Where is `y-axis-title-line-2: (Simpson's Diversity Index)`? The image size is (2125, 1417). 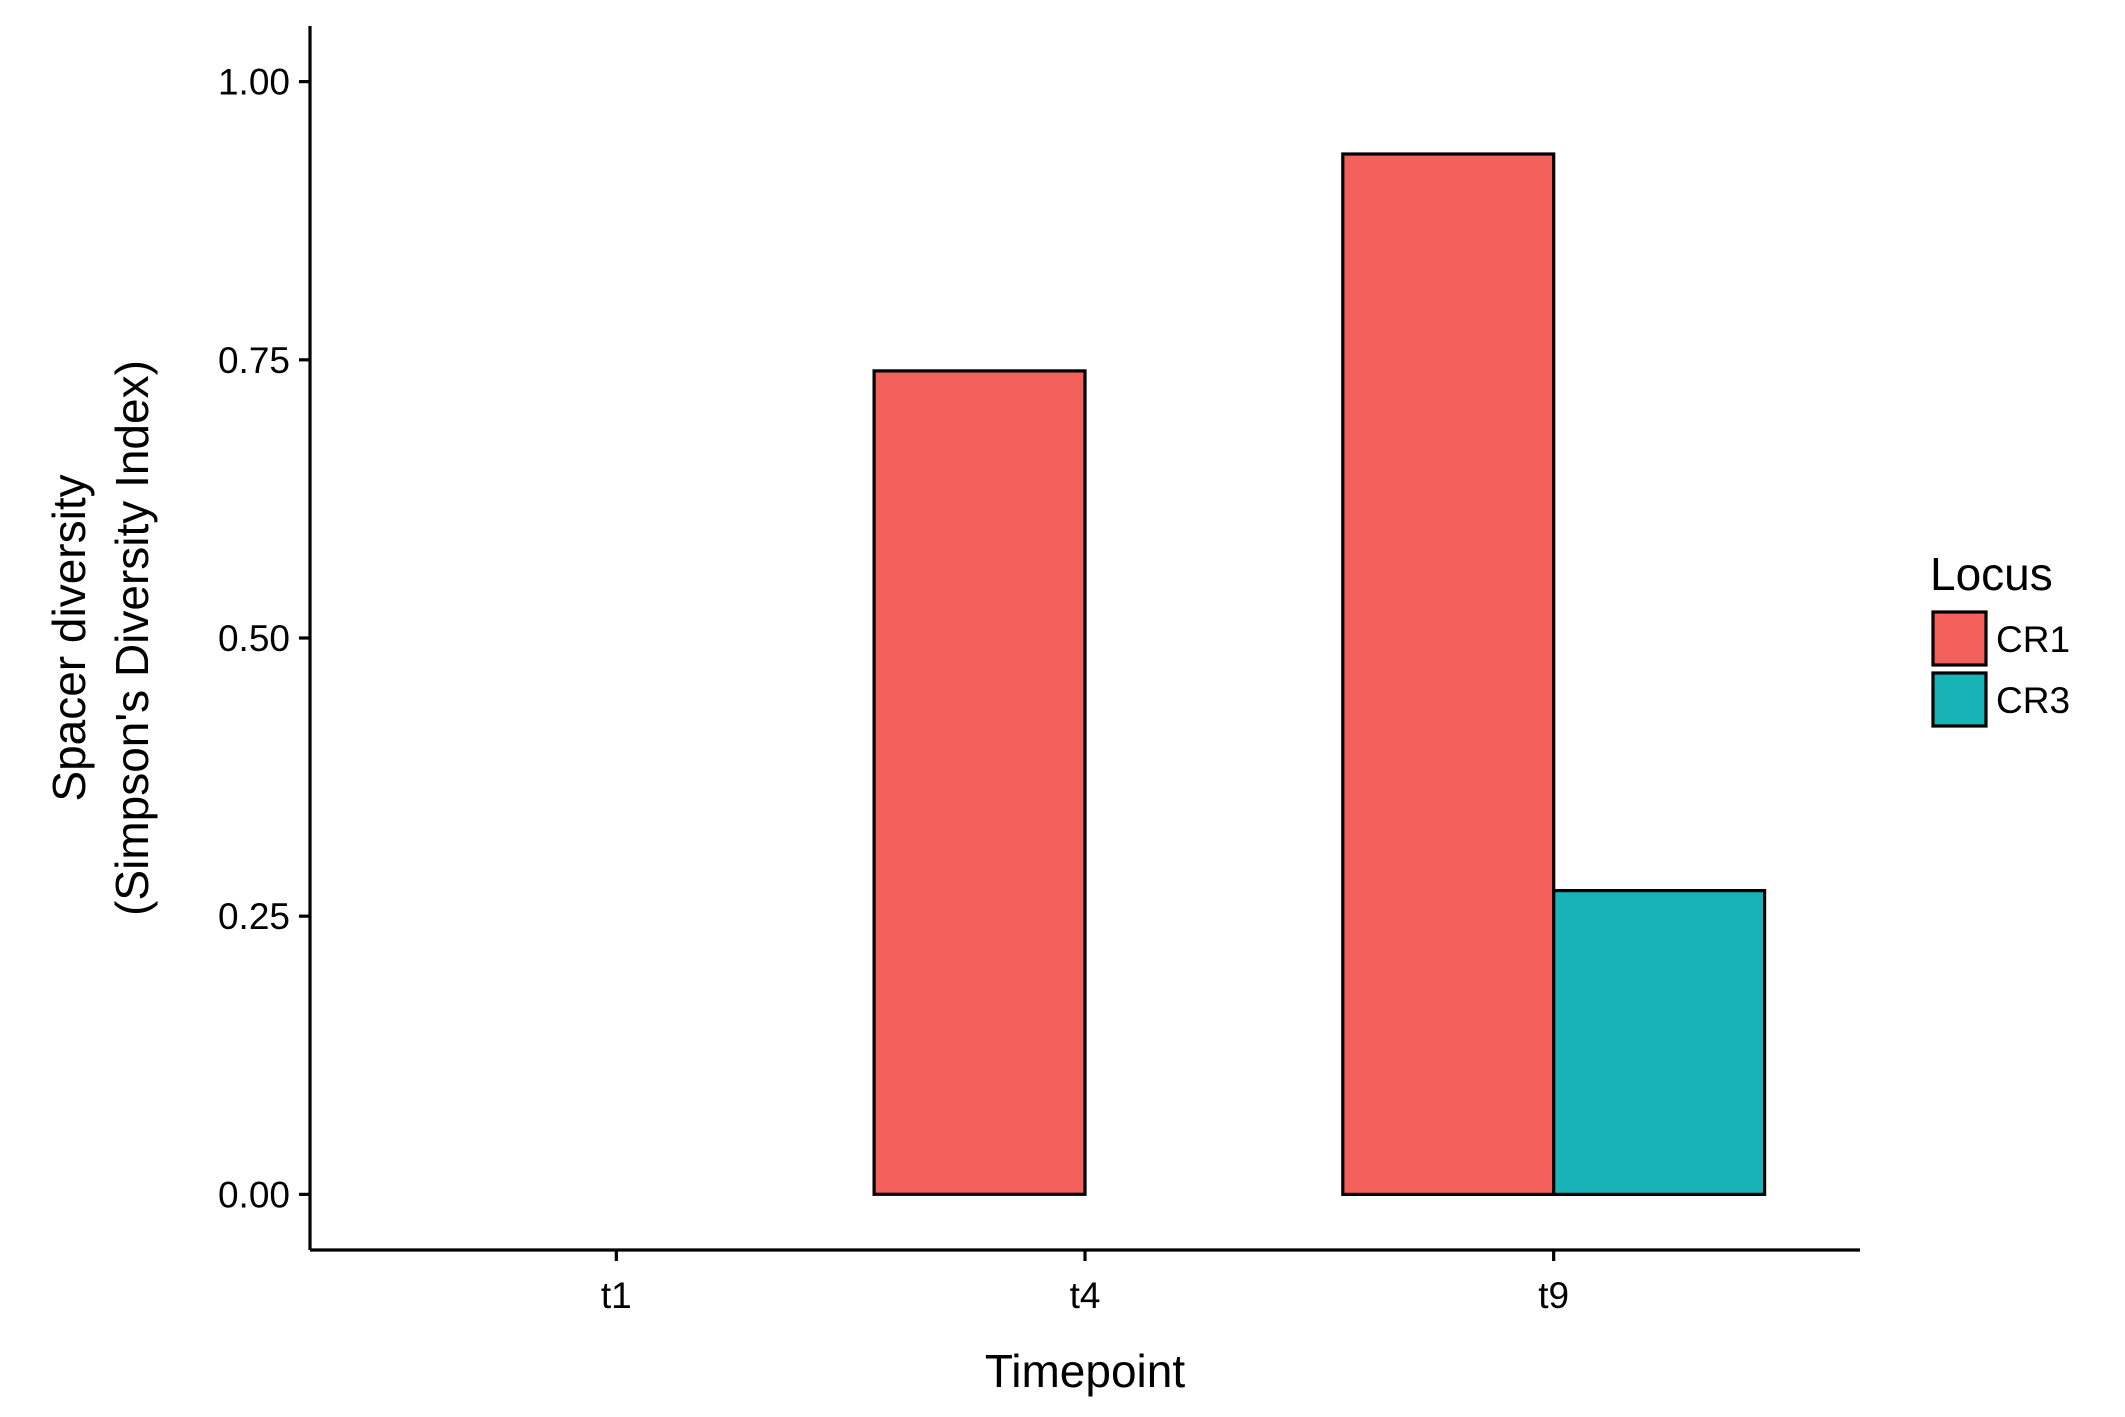 y-axis-title-line-2: (Simpson's Diversity Index) is located at coordinates (132, 638).